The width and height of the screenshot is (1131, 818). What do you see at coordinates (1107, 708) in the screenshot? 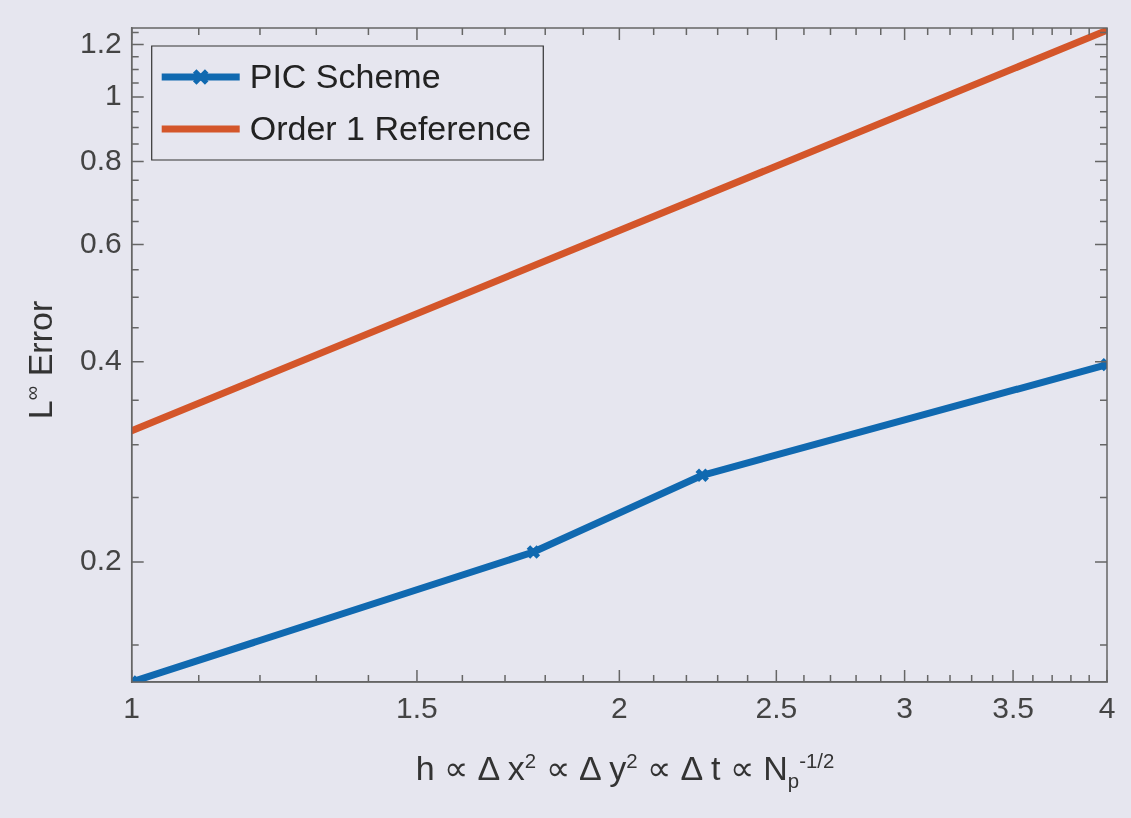
I see `x-tick-label: 4` at bounding box center [1107, 708].